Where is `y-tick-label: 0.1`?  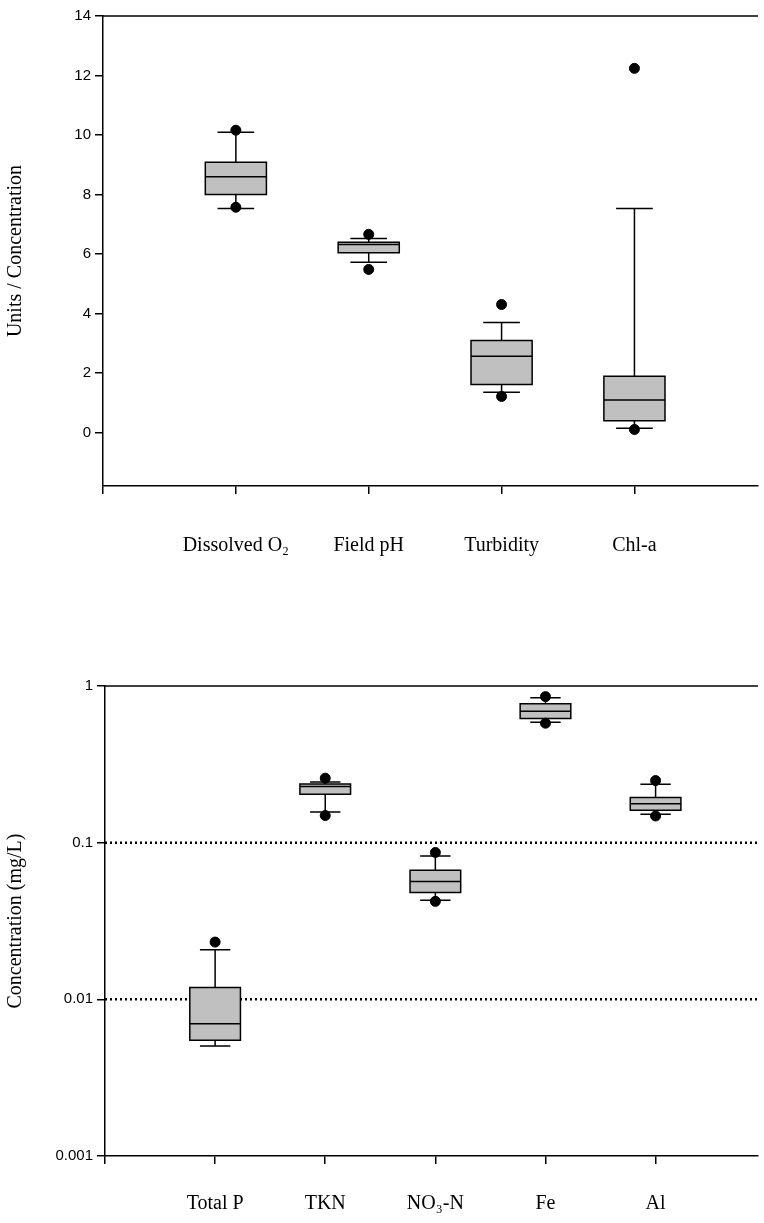 y-tick-label: 0.1 is located at coordinates (82, 841).